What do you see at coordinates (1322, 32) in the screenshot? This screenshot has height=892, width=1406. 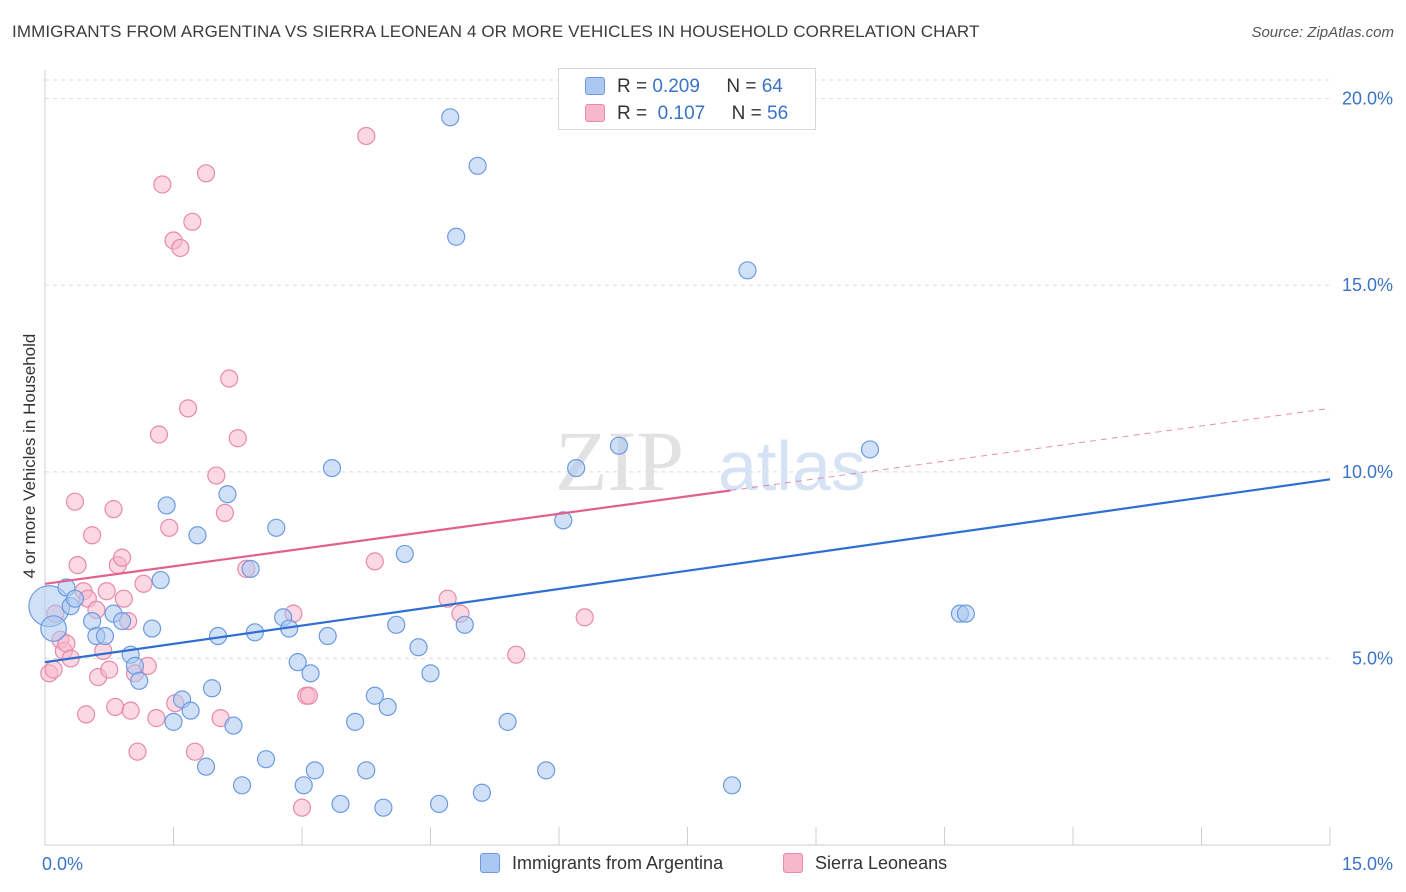 I see `chart-source: Source: ZipAtlas.com` at bounding box center [1322, 32].